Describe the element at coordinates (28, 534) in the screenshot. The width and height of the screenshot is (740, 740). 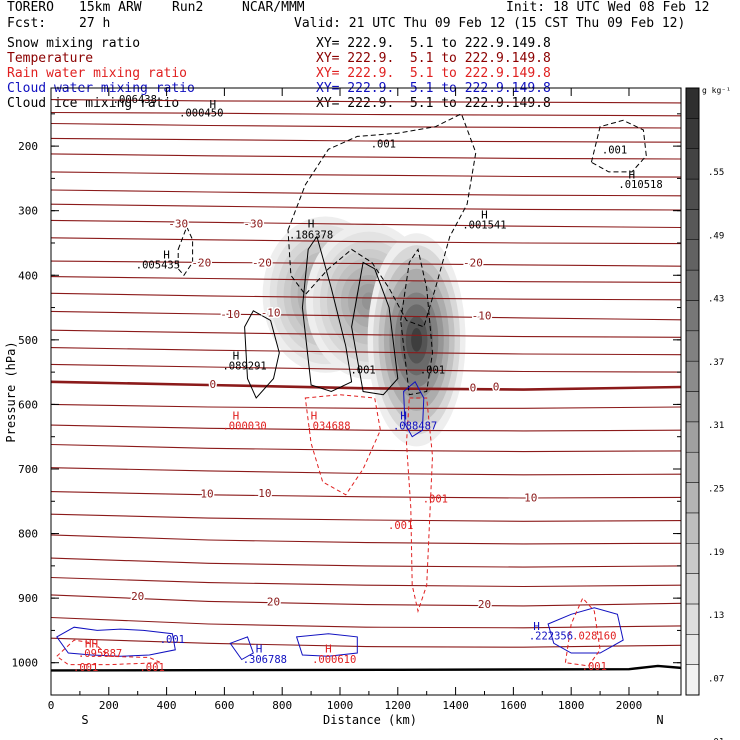
I see `y-tick-label: 800` at that location.